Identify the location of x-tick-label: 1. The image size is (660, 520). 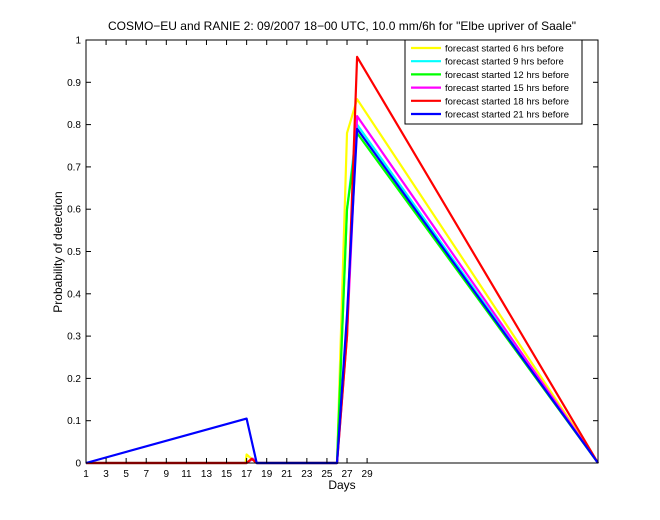
(86, 474).